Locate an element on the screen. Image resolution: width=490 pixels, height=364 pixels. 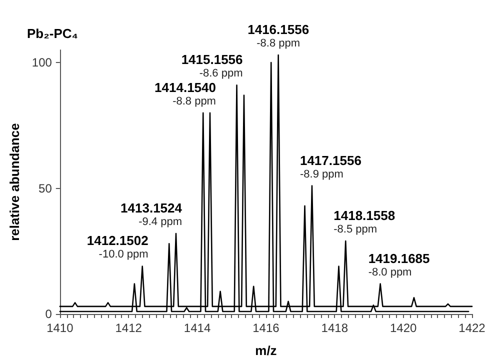
annotation: 1414.1540 -8.8 ppm is located at coordinates (185, 94).